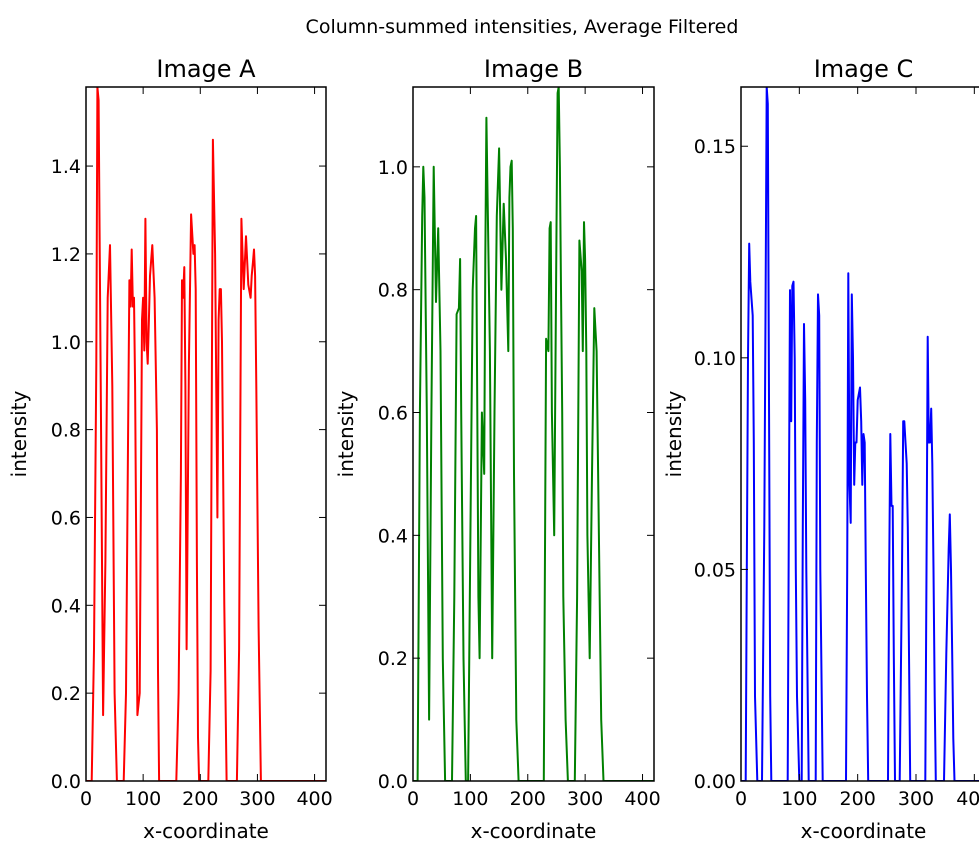  Describe the element at coordinates (715, 147) in the screenshot. I see `y-tick-label: 0.15` at that location.